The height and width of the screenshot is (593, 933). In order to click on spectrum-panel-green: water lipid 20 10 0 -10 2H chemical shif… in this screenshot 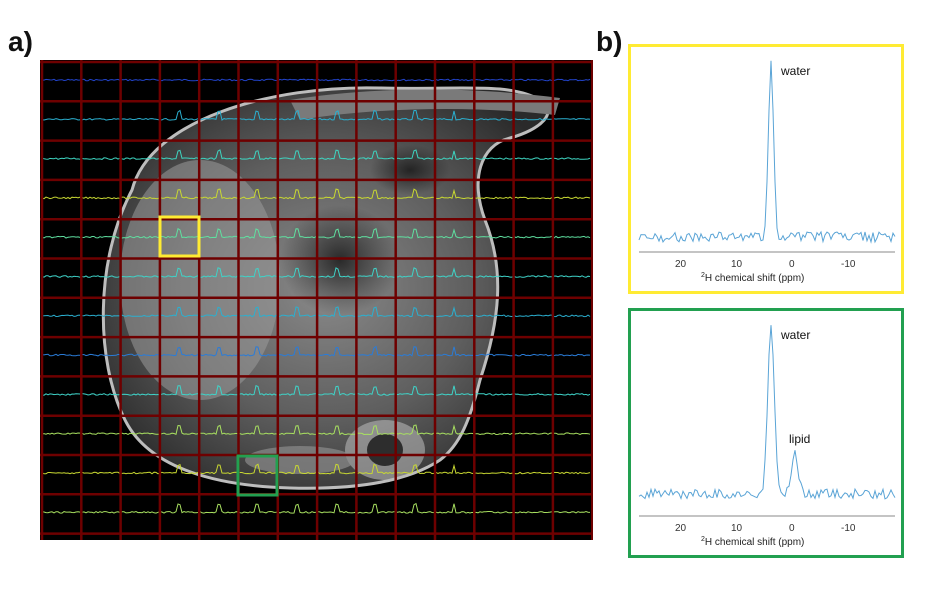, I will do `click(766, 433)`.